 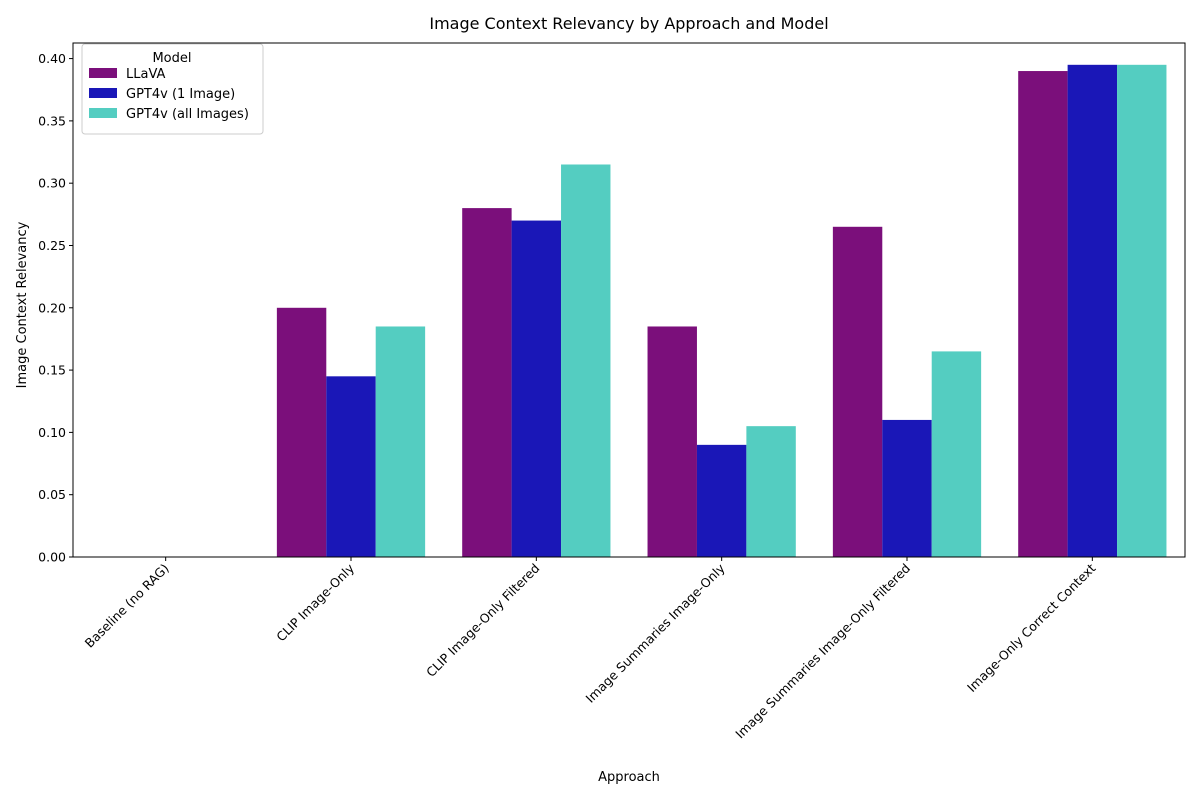 I want to click on legend-label-0: LLaVA, so click(x=146, y=74).